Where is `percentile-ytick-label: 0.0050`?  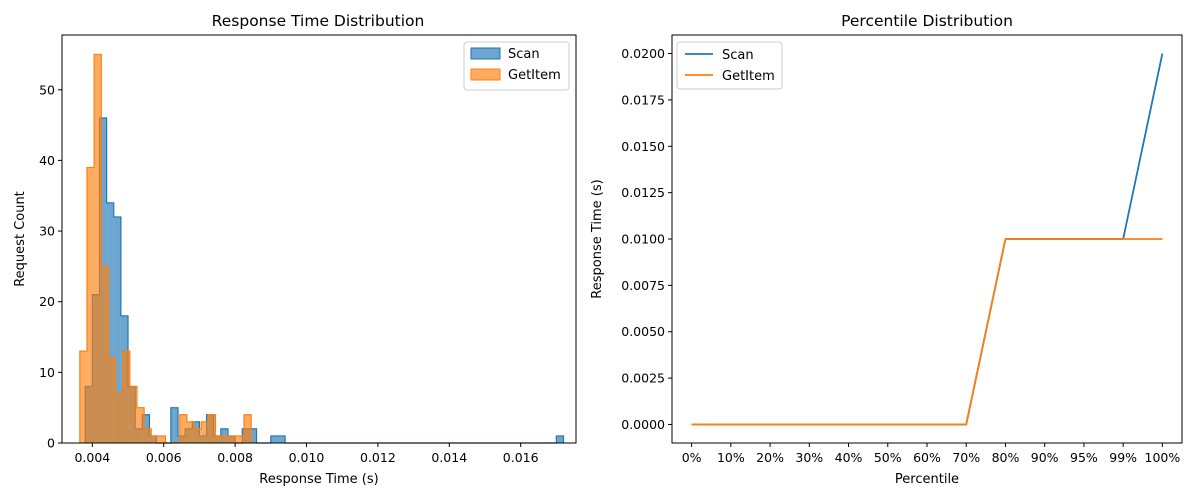
percentile-ytick-label: 0.0050 is located at coordinates (643, 331).